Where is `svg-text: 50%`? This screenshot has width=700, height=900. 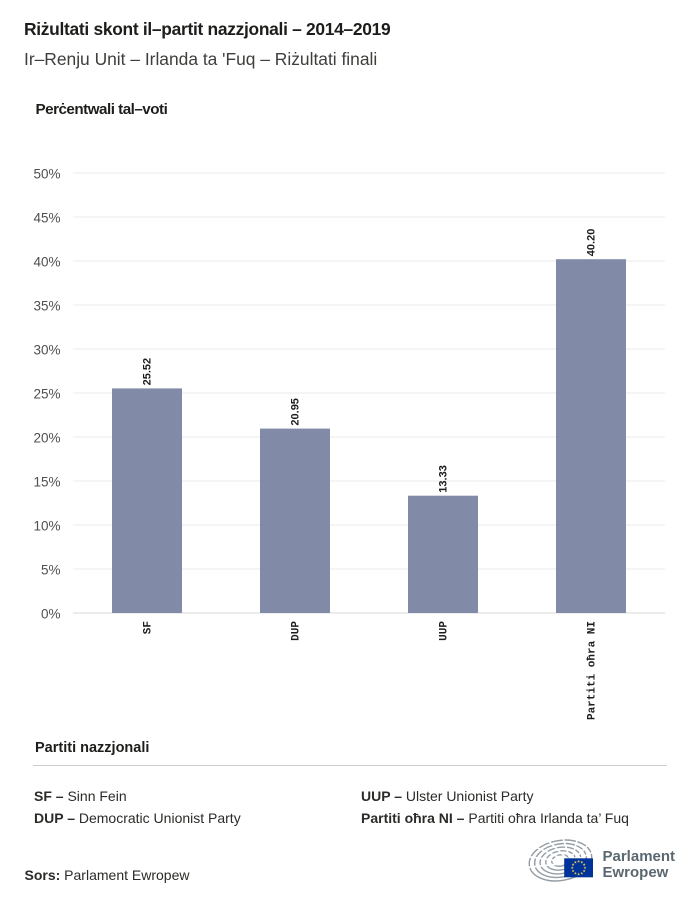
svg-text: 50% is located at coordinates (46, 174).